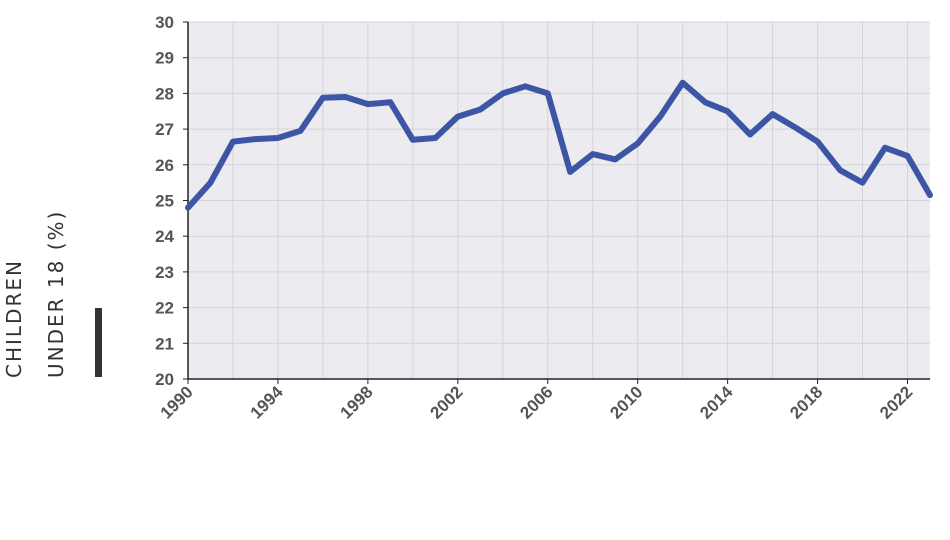  I want to click on y-tick-label: 25, so click(164, 201).